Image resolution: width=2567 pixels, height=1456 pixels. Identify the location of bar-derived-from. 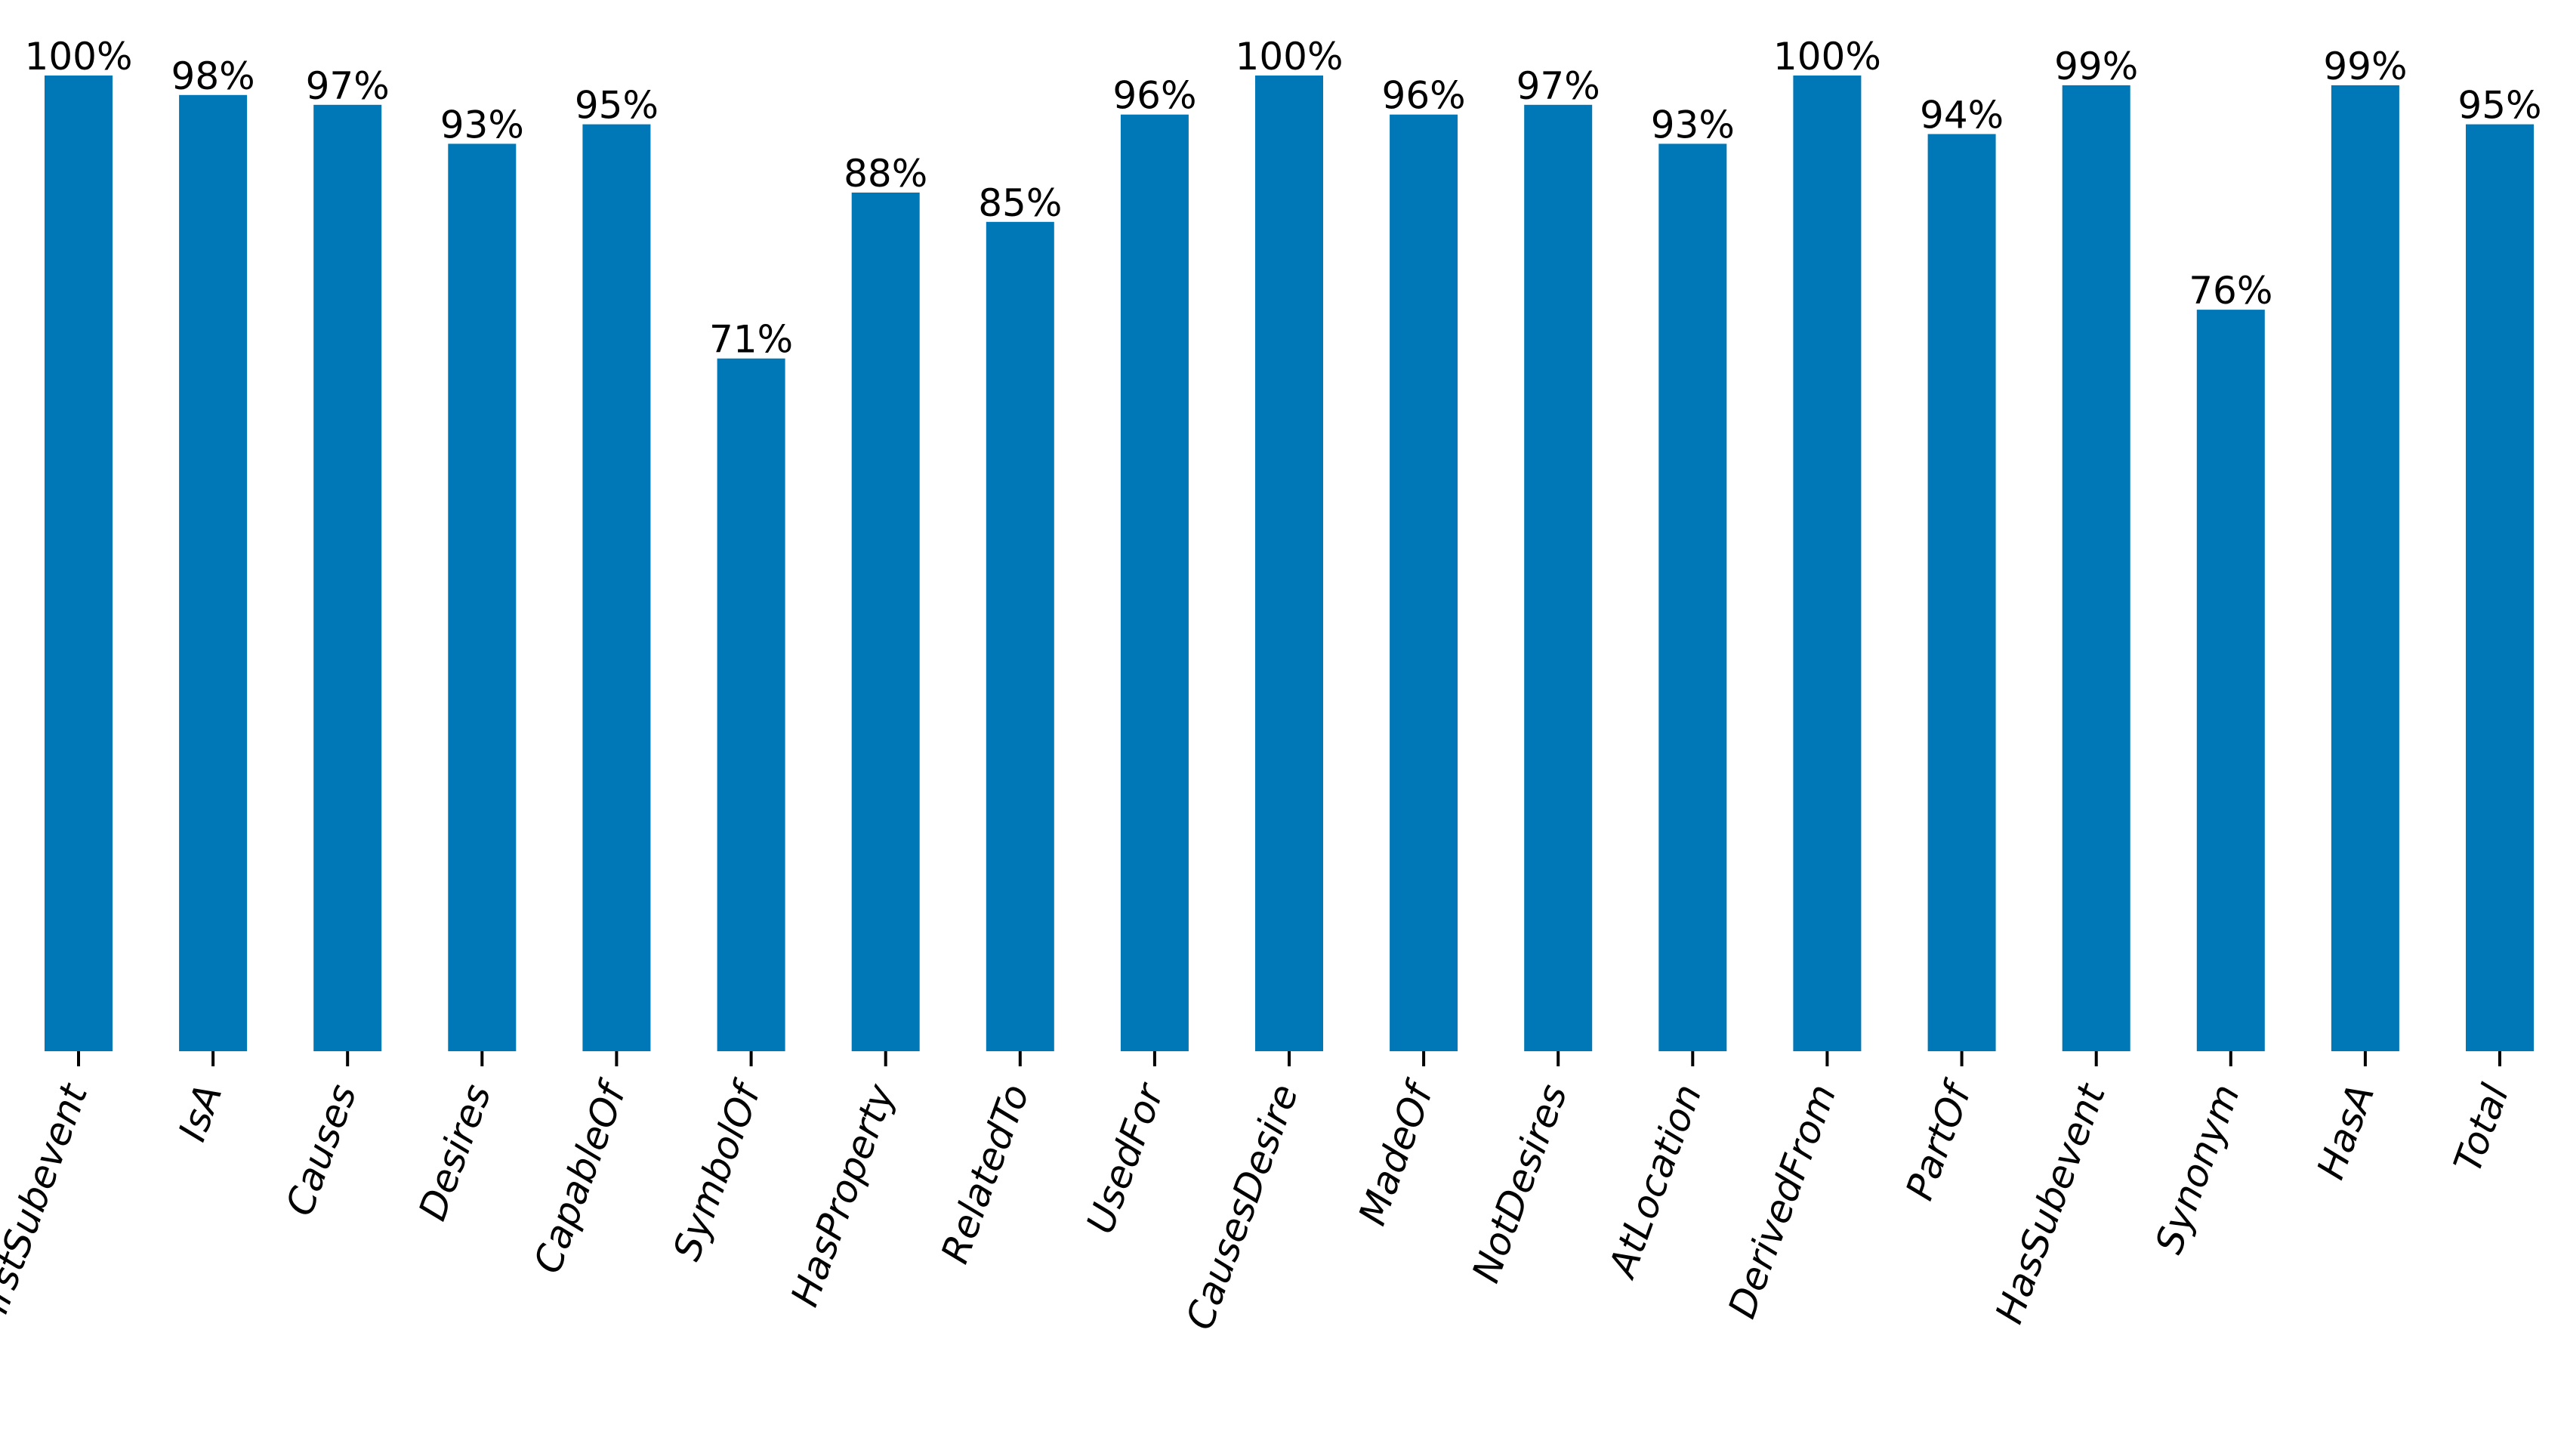
(1827, 563).